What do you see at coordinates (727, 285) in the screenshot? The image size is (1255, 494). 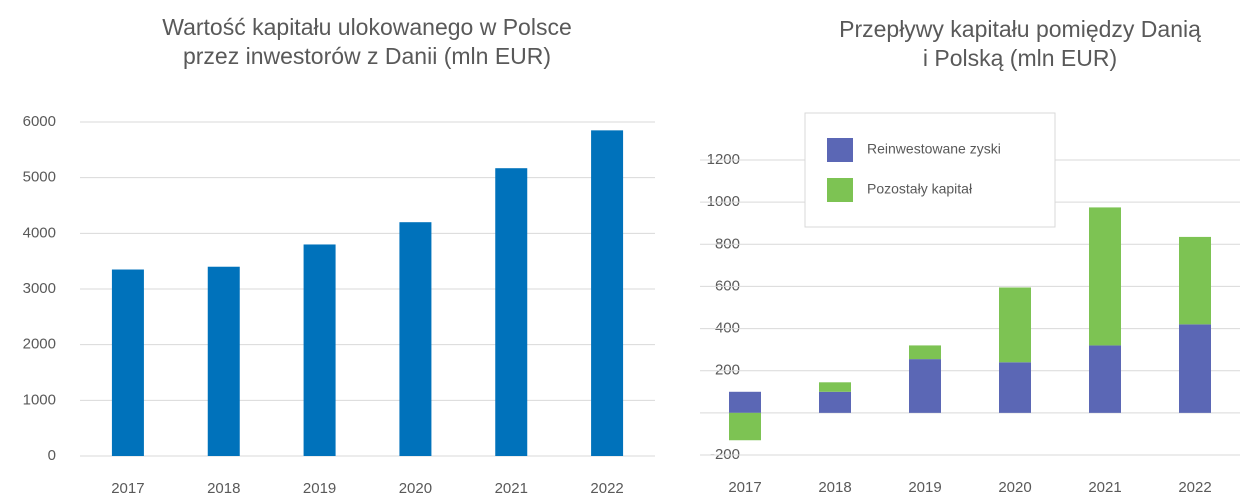 I see `y-tick-label: 600` at bounding box center [727, 285].